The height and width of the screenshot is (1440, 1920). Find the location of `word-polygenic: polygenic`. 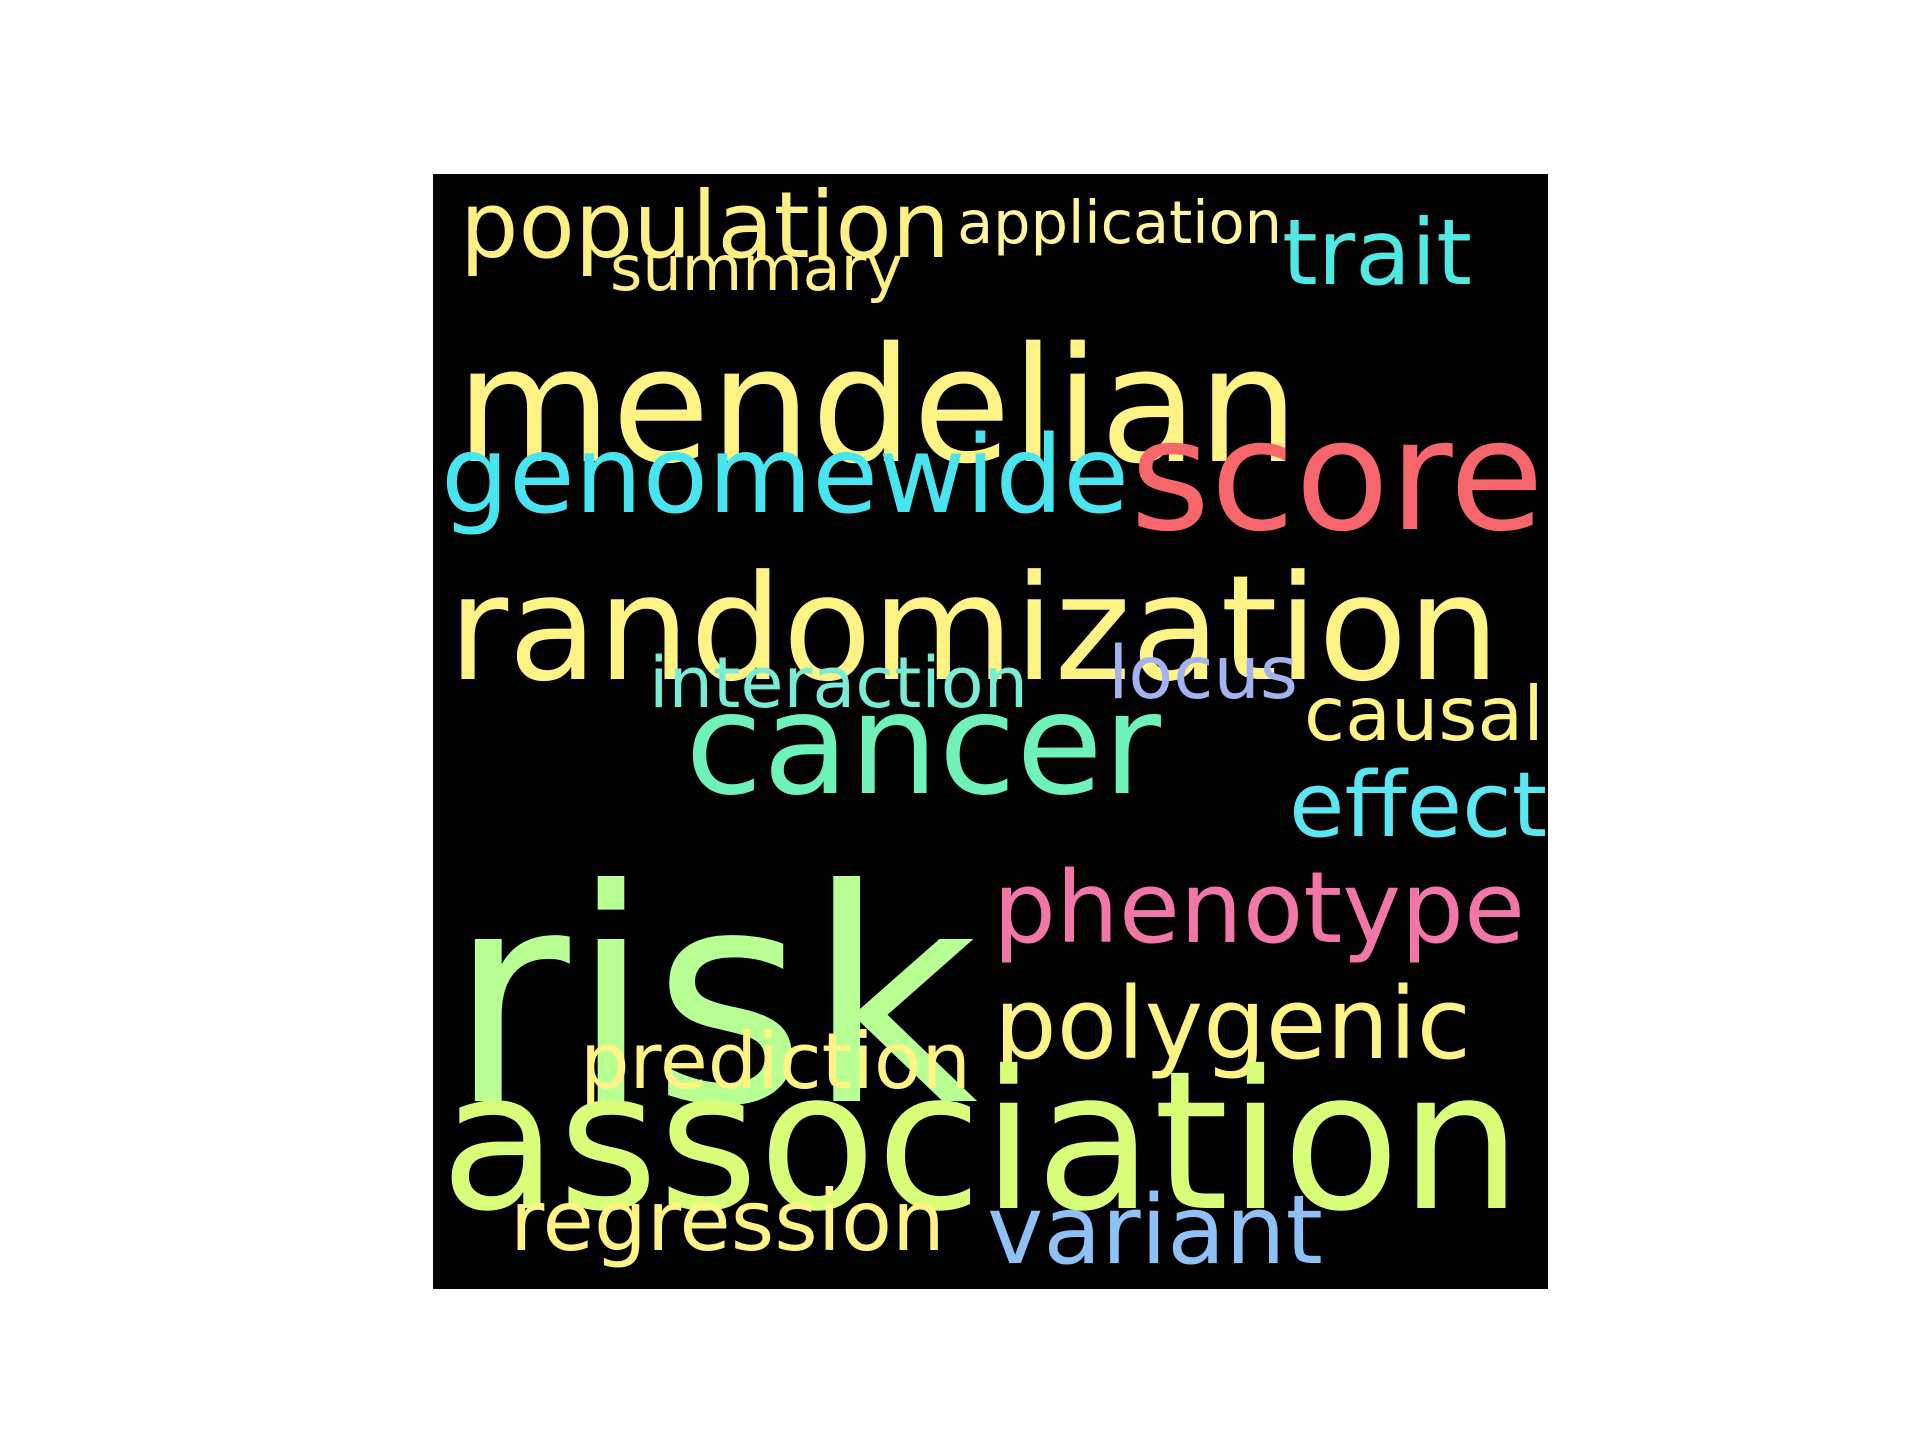

word-polygenic: polygenic is located at coordinates (1232, 1025).